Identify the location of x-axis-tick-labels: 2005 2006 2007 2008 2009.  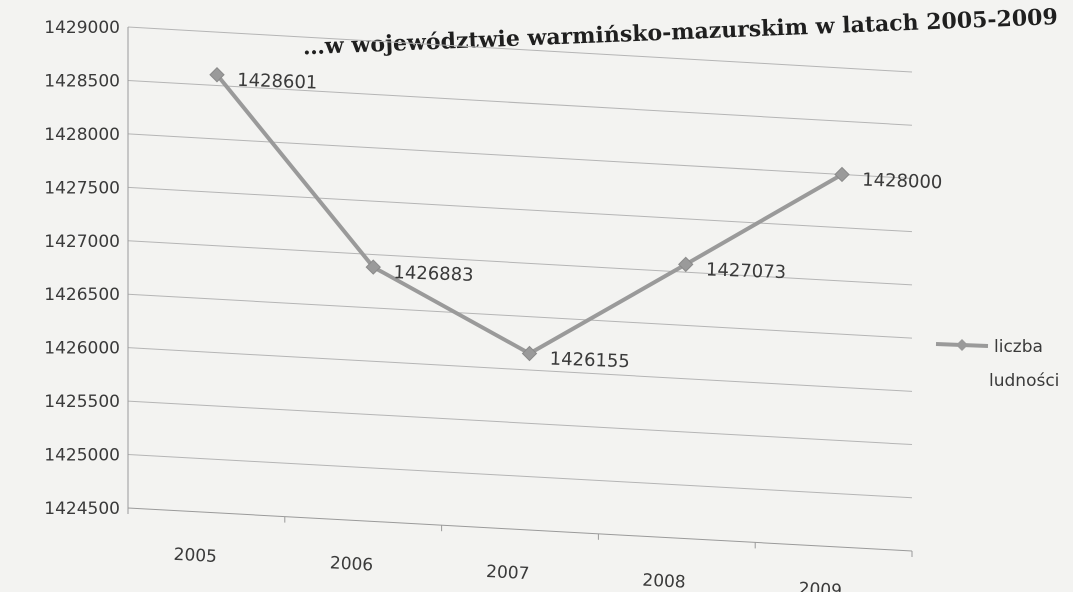
(507, 568).